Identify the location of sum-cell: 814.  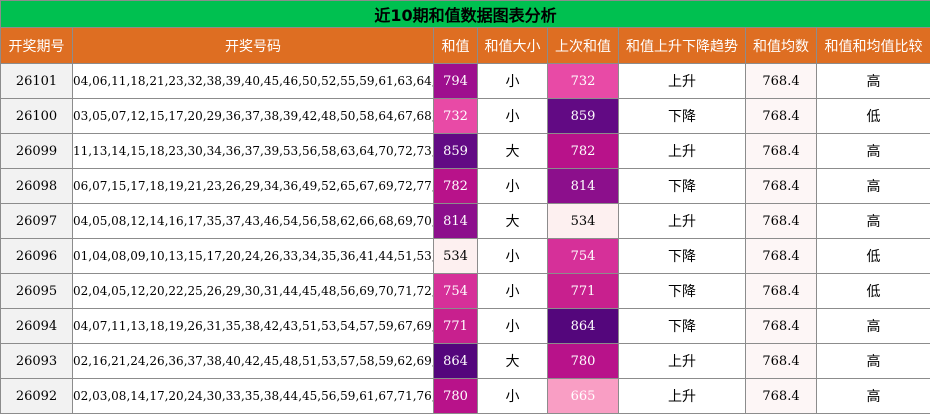
(456, 221).